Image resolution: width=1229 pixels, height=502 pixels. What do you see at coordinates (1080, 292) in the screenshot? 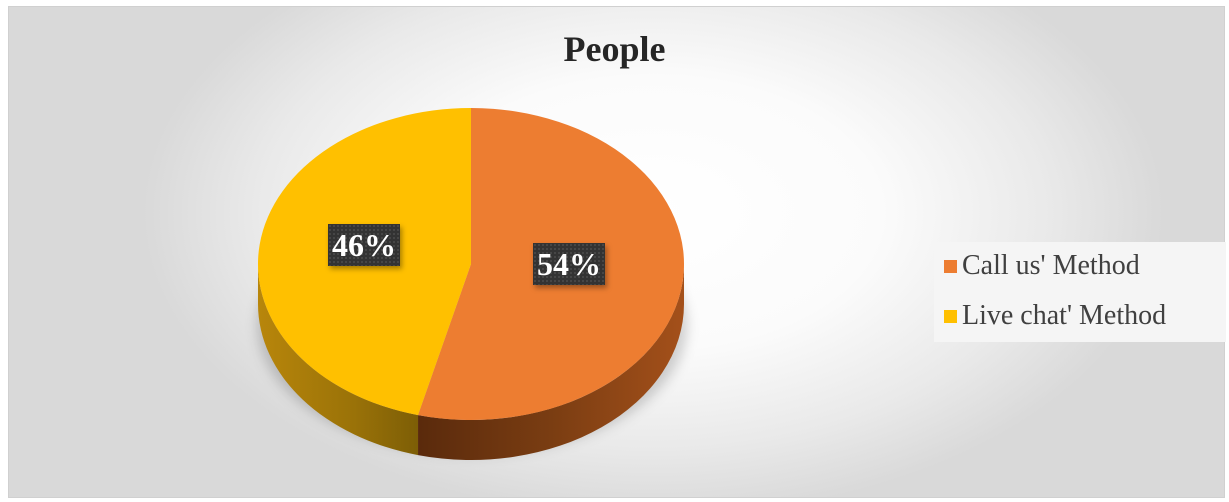
I see `legend: Call us' Method Live chat' Method` at bounding box center [1080, 292].